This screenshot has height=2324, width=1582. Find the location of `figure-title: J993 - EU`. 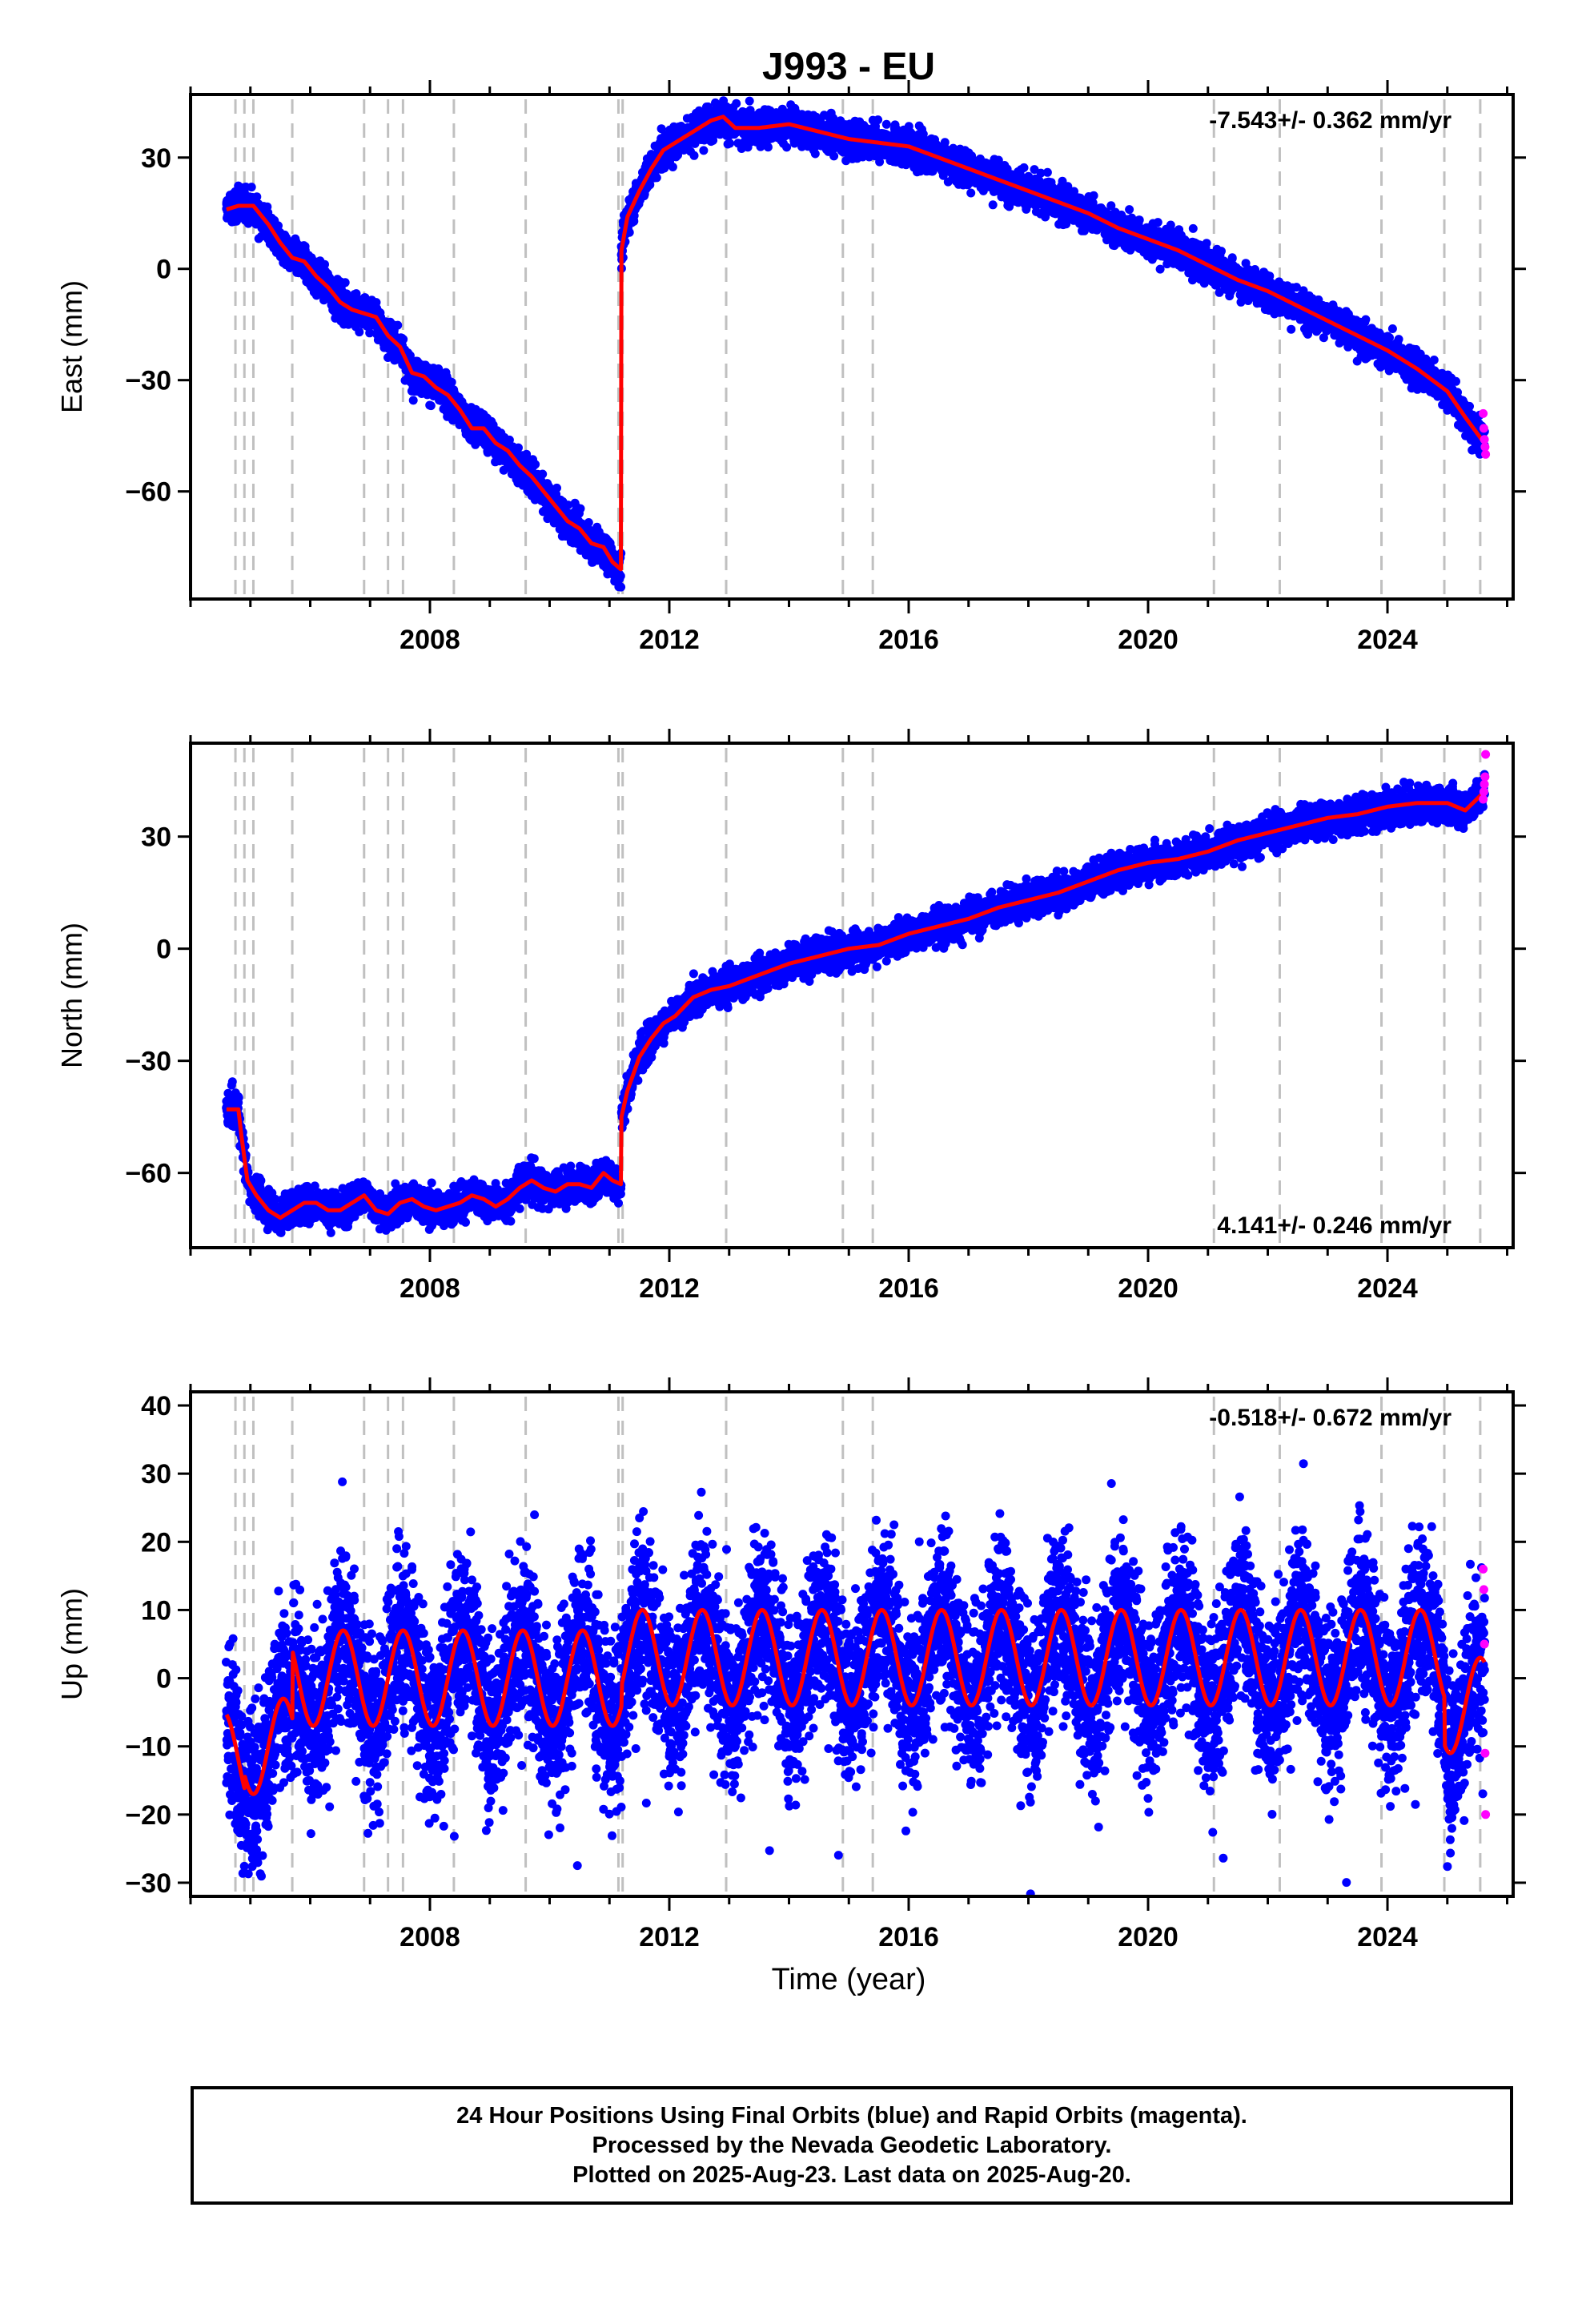

figure-title: J993 - EU is located at coordinates (848, 67).